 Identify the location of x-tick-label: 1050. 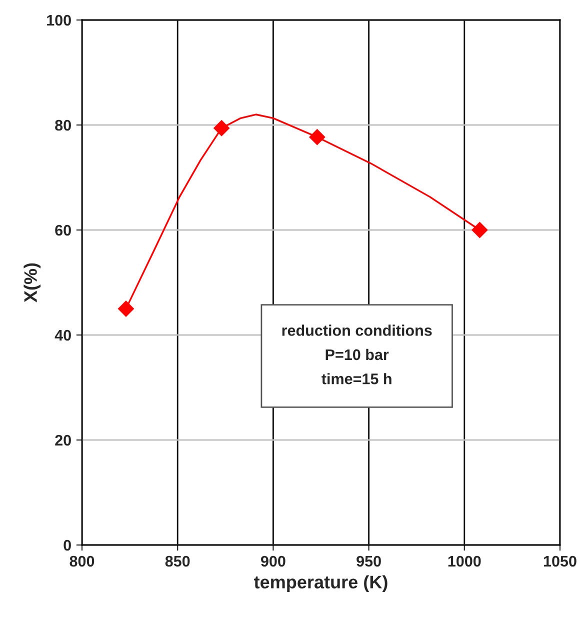
(560, 561).